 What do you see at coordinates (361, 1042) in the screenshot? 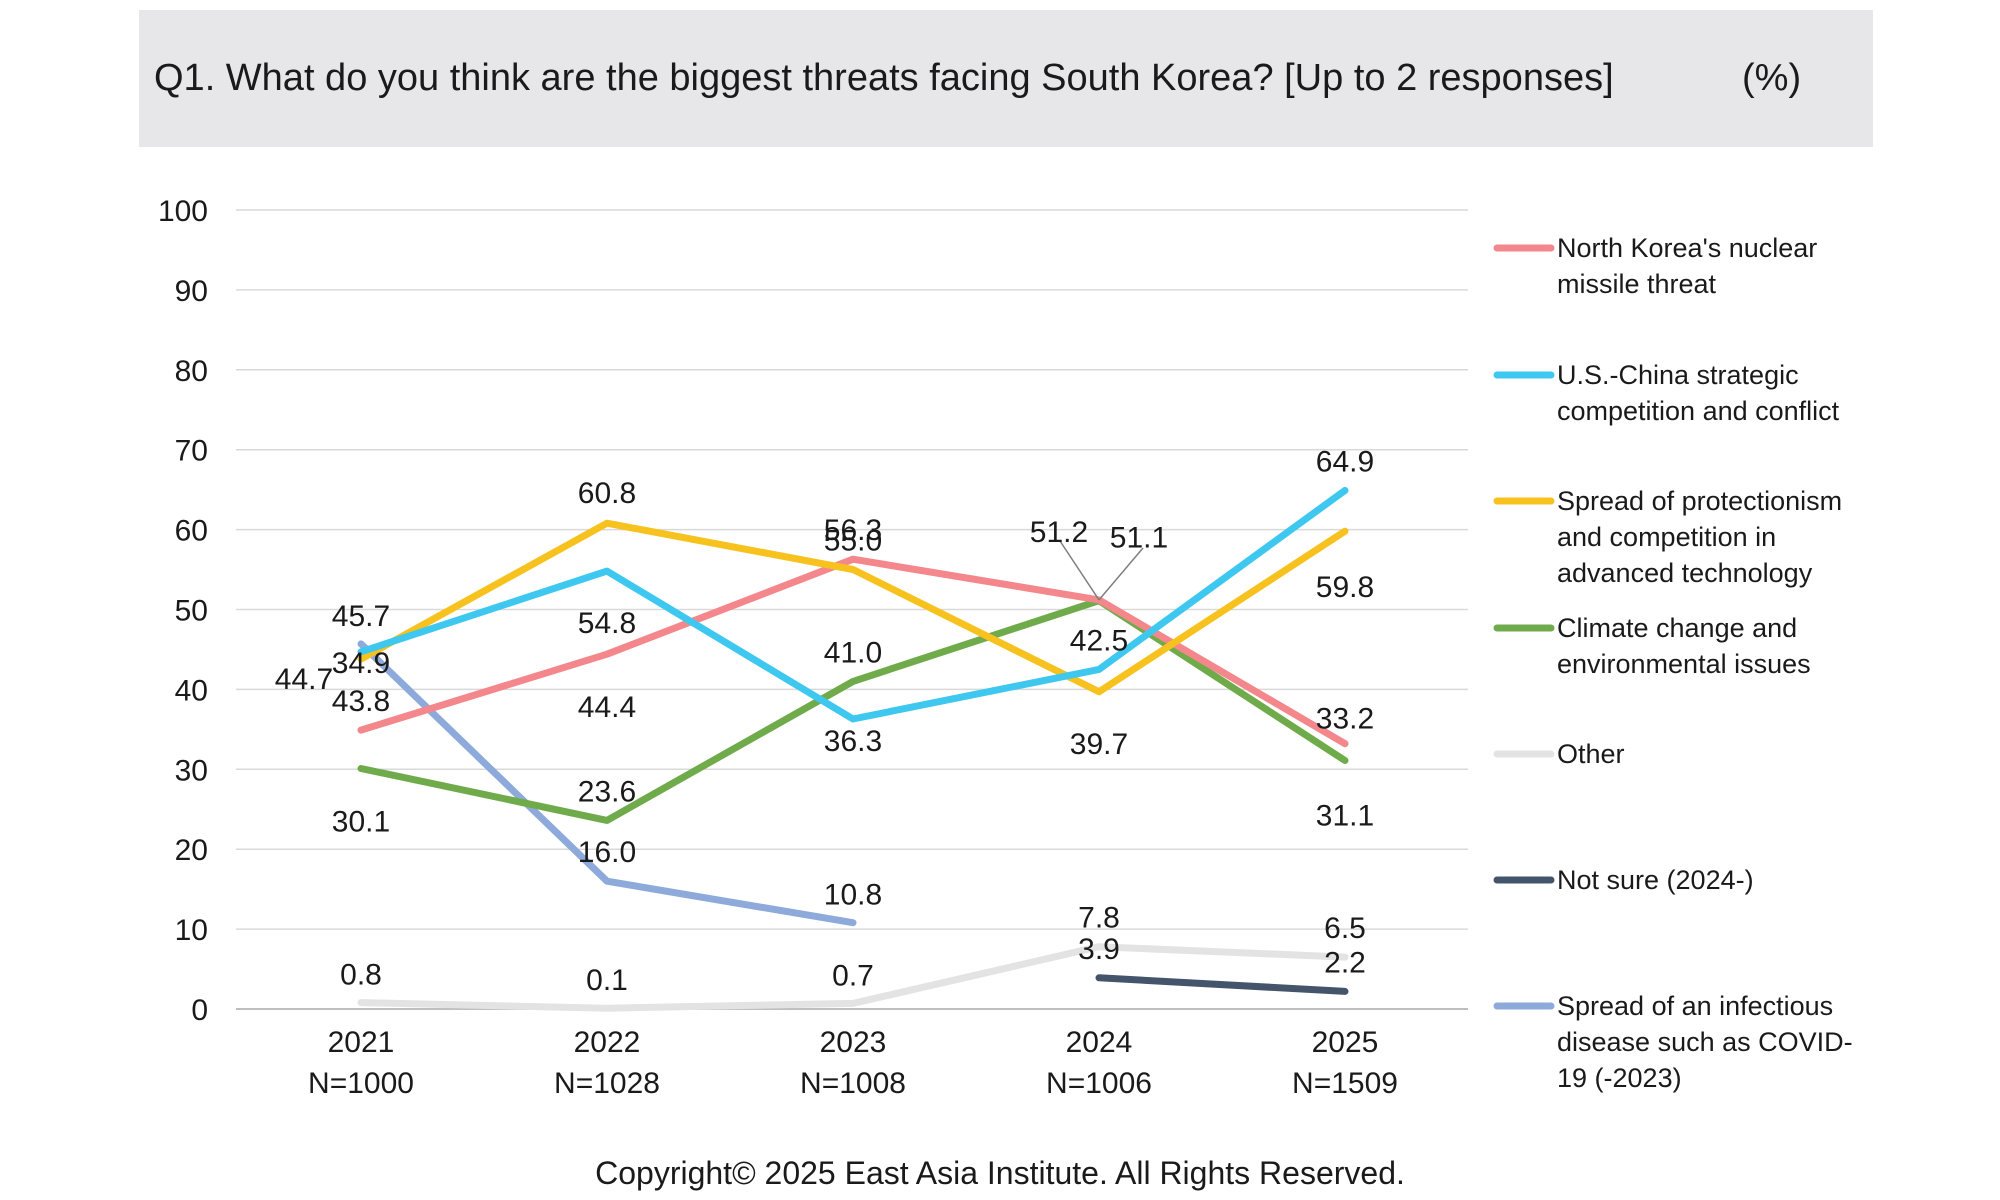
I see `x-tick-label: 2021` at bounding box center [361, 1042].